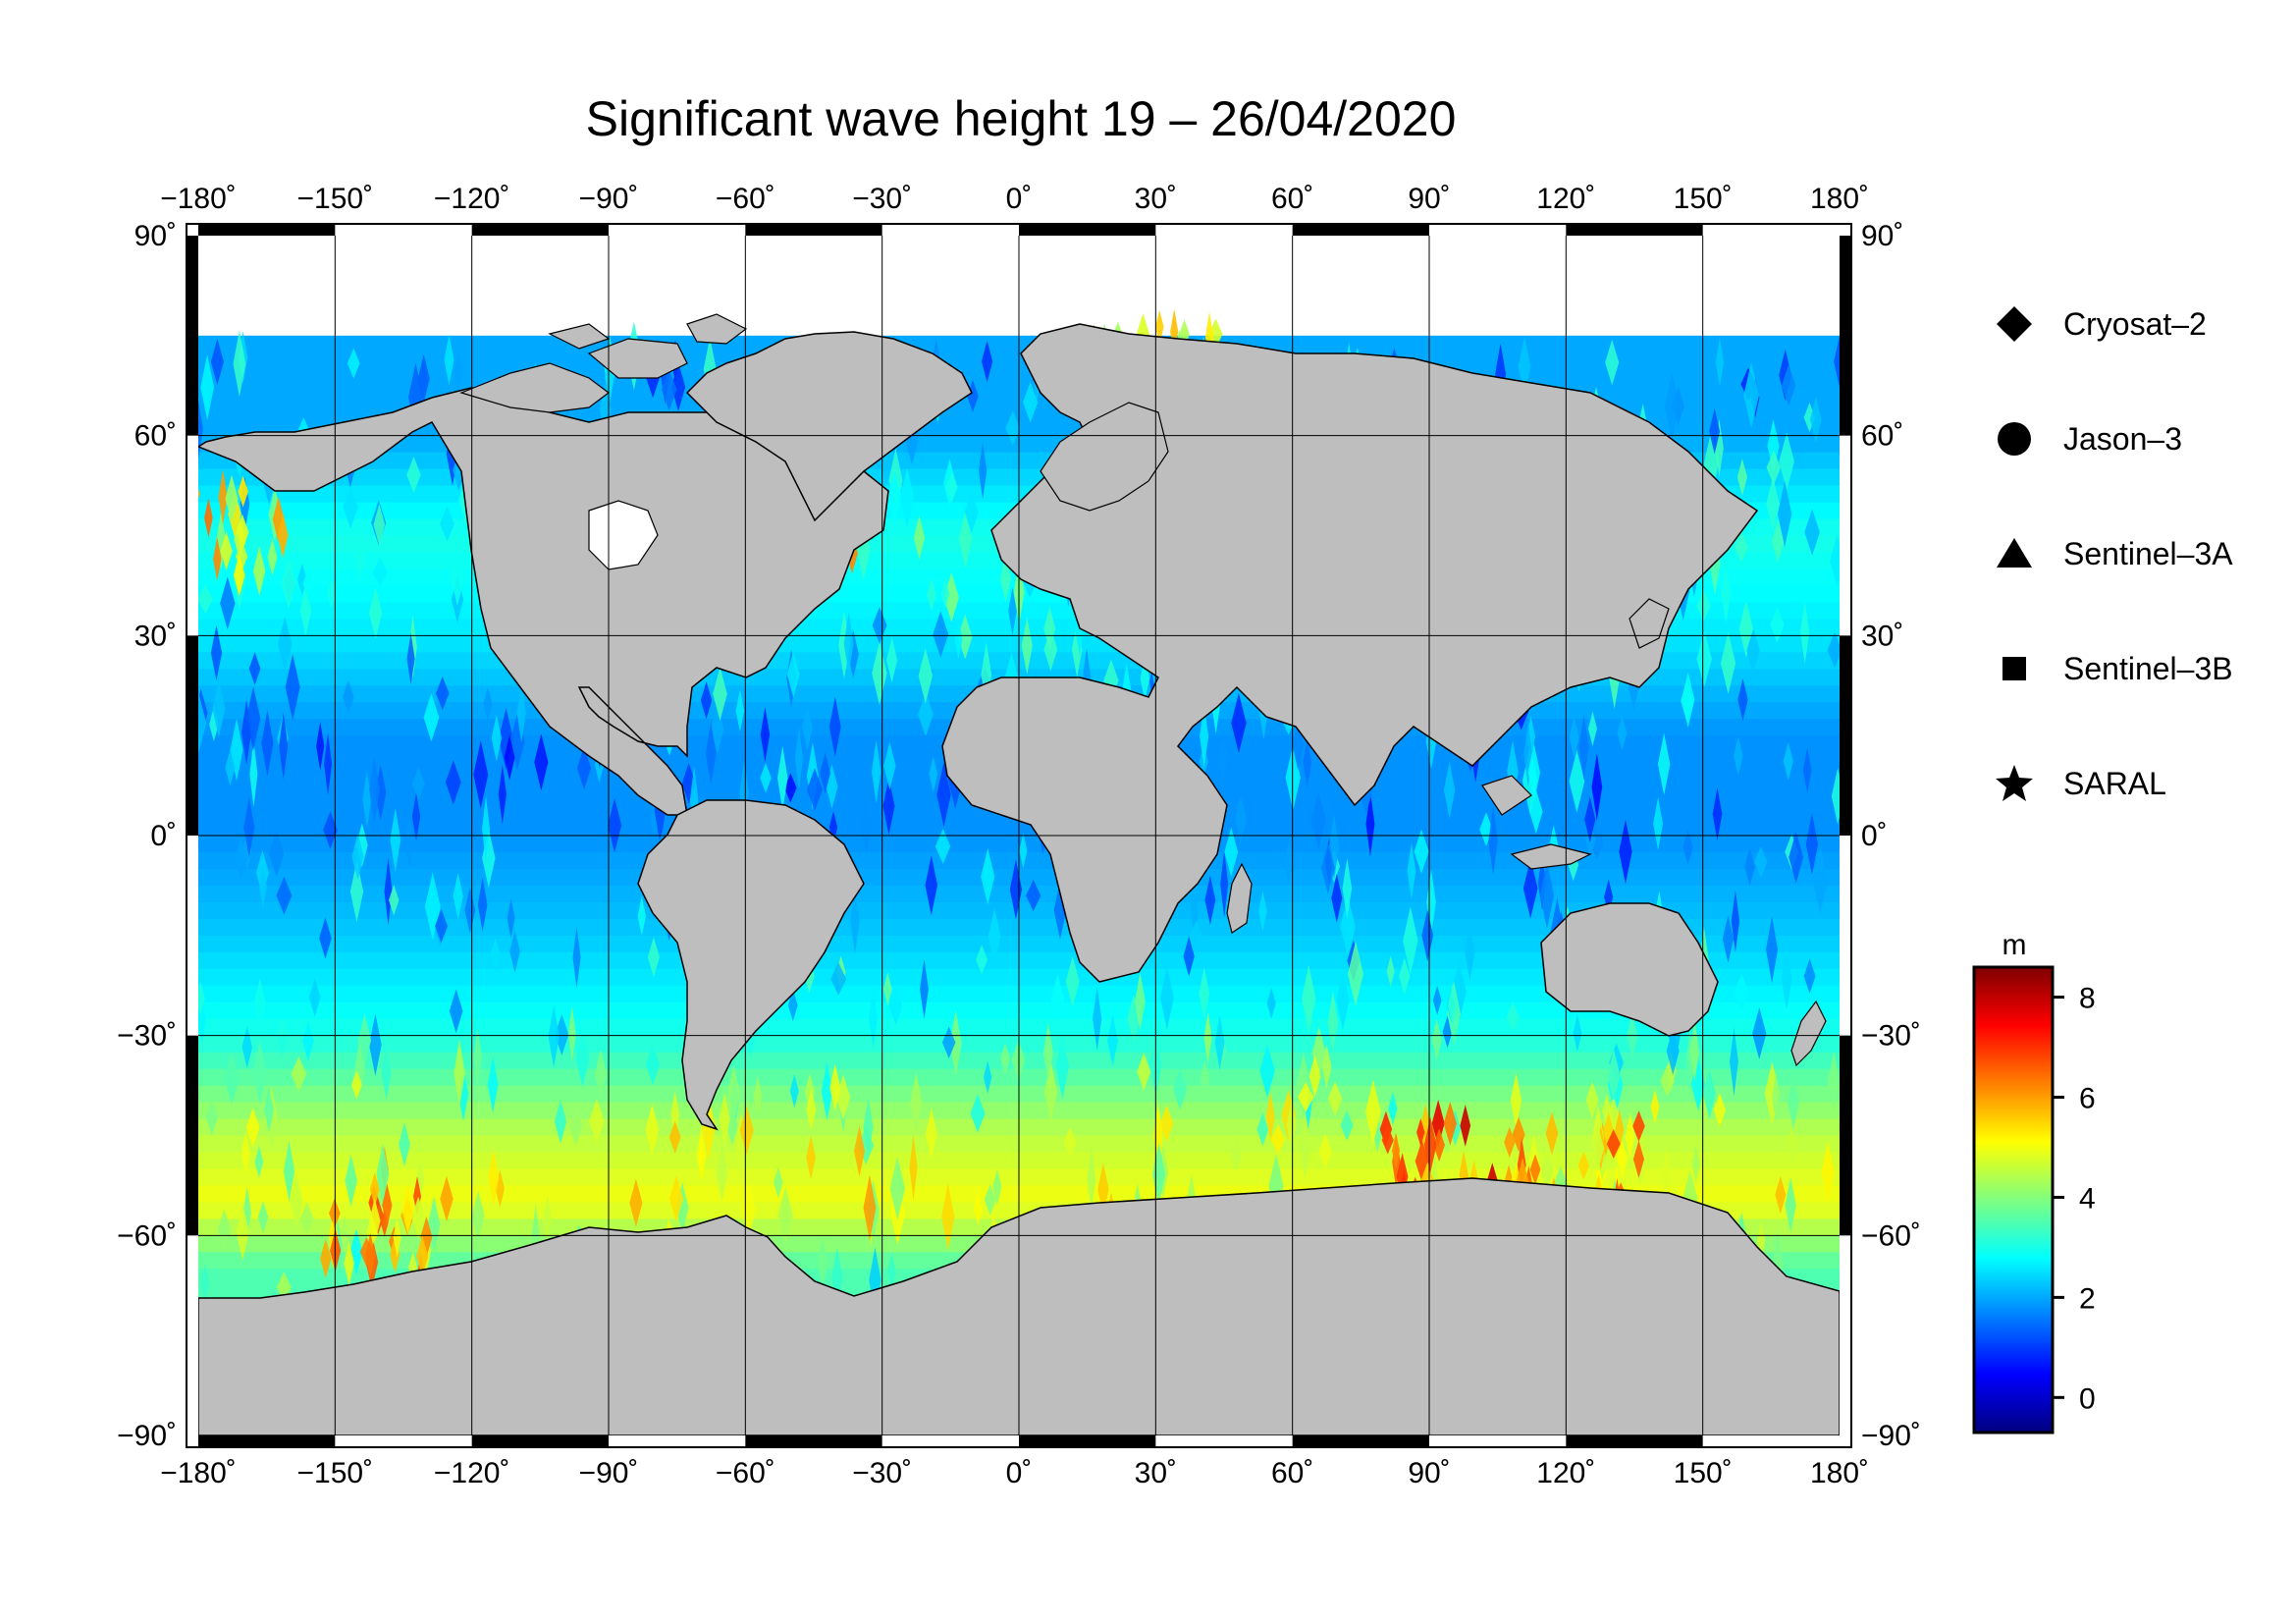  I want to click on land-asia-islands, so click(1576, 734).